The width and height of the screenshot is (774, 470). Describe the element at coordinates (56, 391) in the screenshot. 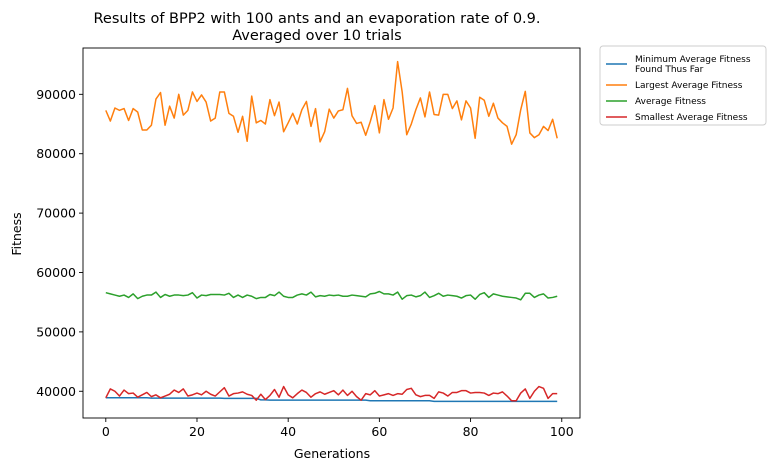

I see `y-tick-label-0: 40000` at that location.